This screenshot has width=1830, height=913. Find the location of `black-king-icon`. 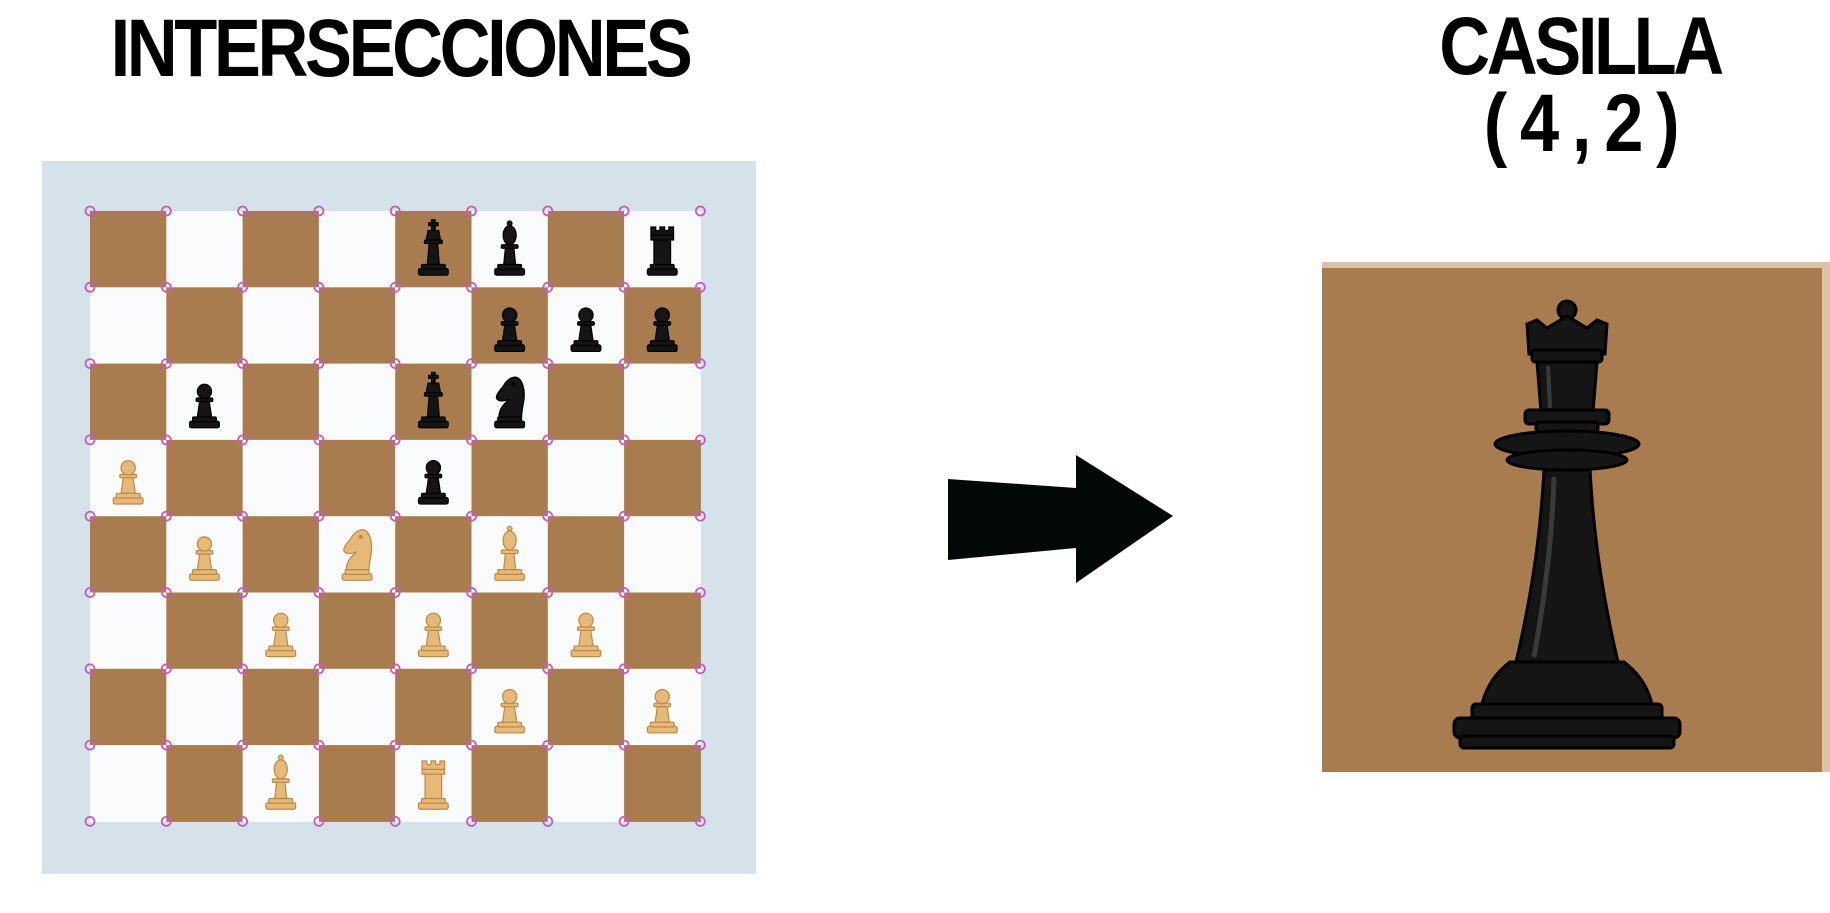

black-king-icon is located at coordinates (433, 247).